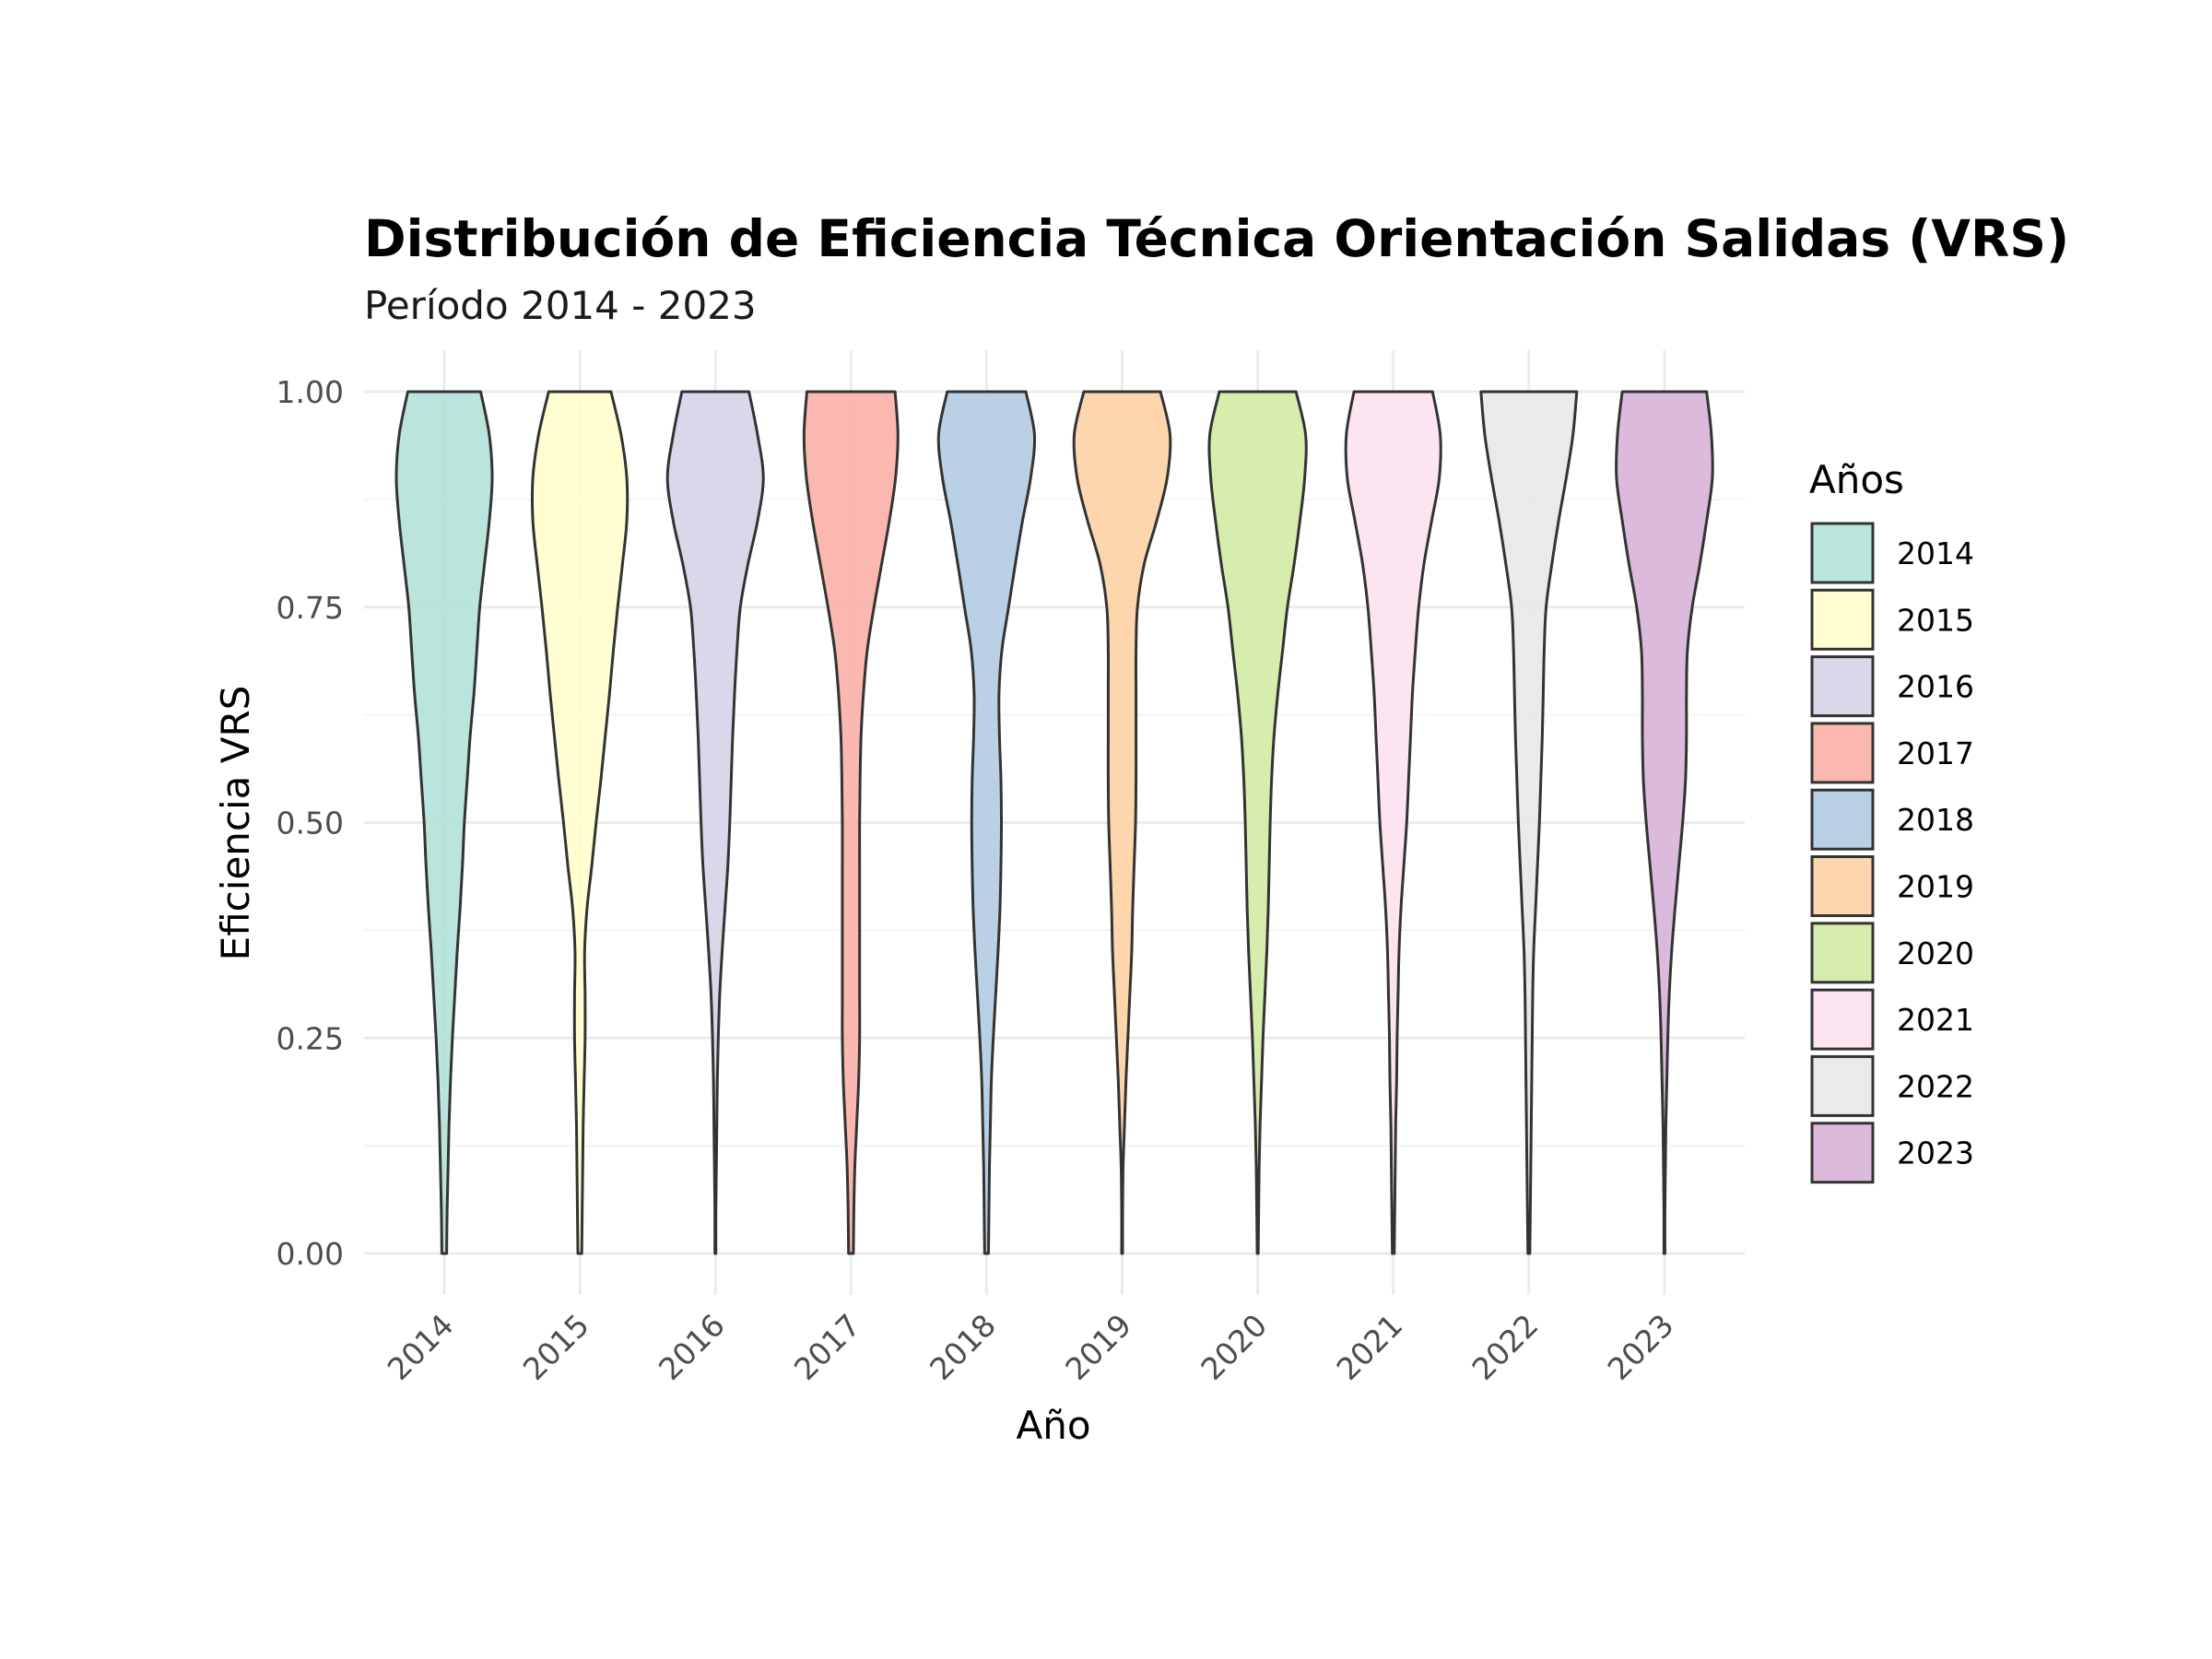 Image resolution: width=2212 pixels, height=1659 pixels. Describe the element at coordinates (1842, 619) in the screenshot. I see `legend-key-2015` at that location.